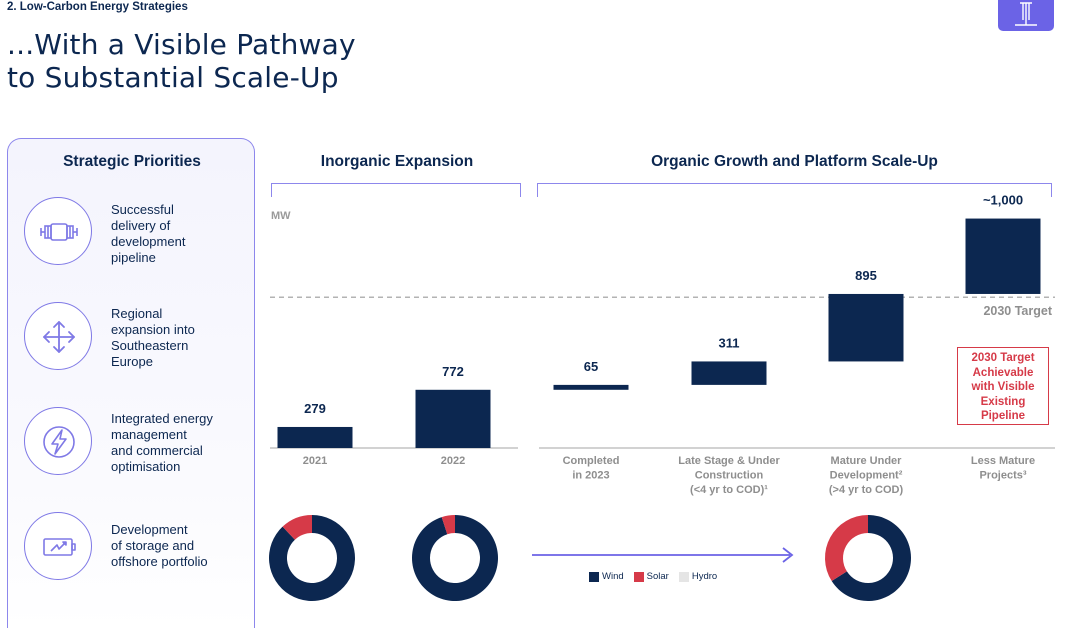  Describe the element at coordinates (591, 461) in the screenshot. I see `x-tick-label-line: Completed` at that location.